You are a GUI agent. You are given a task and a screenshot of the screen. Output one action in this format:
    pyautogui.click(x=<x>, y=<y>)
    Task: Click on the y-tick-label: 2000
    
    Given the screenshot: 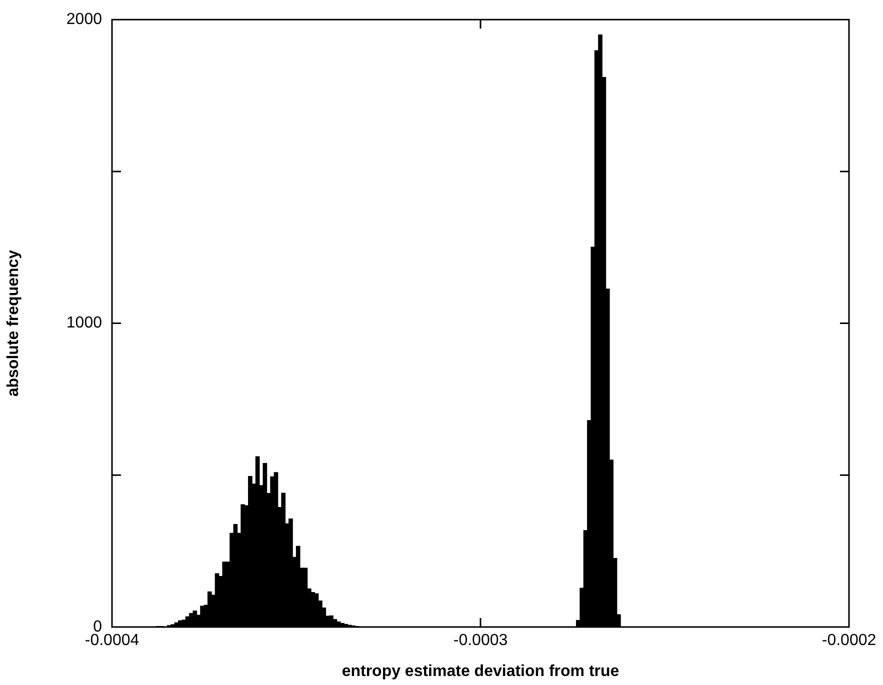 What is the action you would take?
    pyautogui.click(x=84, y=19)
    